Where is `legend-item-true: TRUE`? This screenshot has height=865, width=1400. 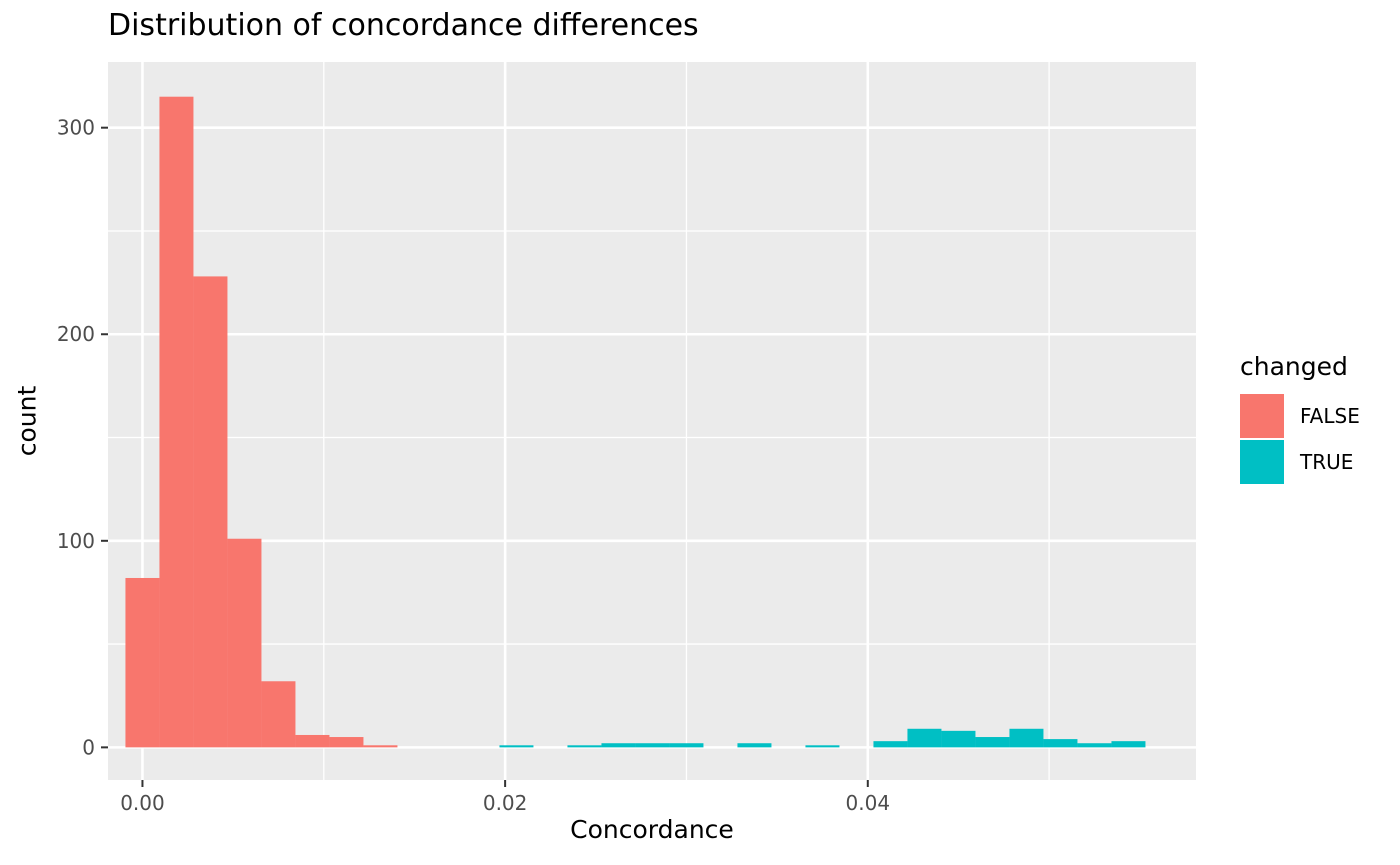
legend-item-true: TRUE is located at coordinates (1300, 462).